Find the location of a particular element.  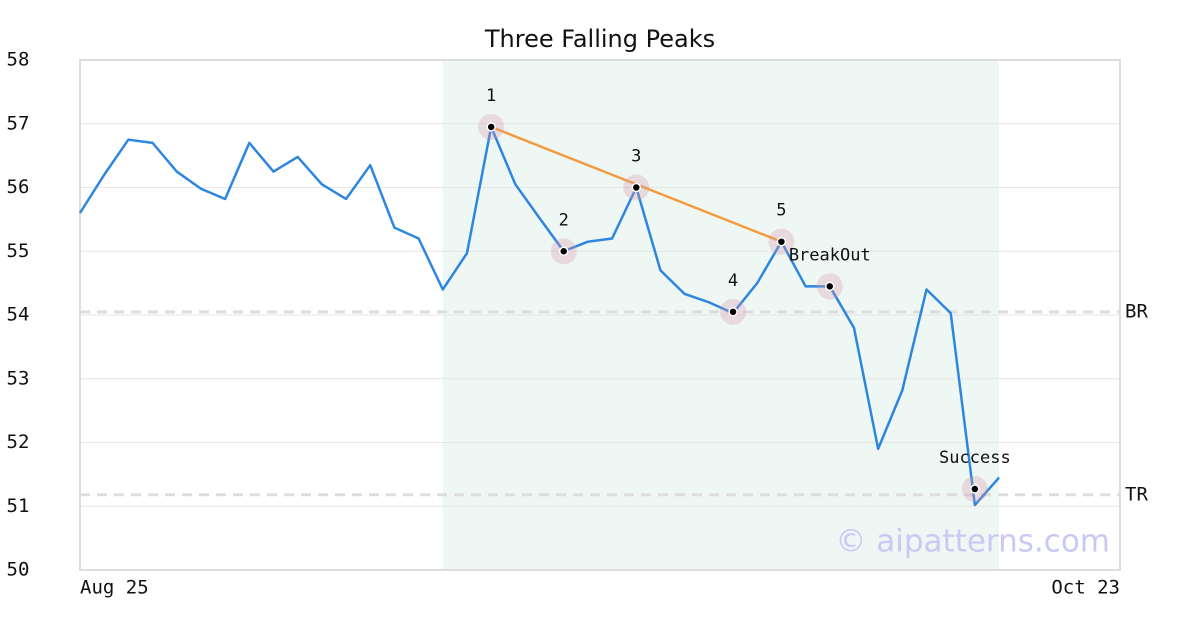

level-label: BR is located at coordinates (1136, 311).